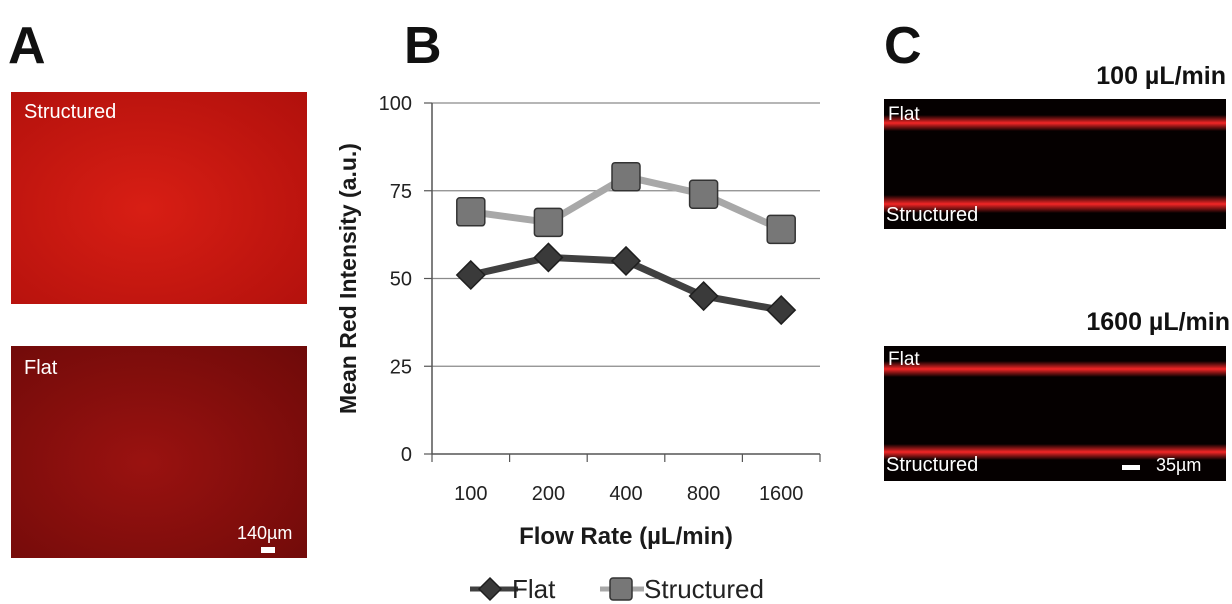 Image resolution: width=1232 pixels, height=604 pixels. I want to click on panel-letter-c: C, so click(903, 46).